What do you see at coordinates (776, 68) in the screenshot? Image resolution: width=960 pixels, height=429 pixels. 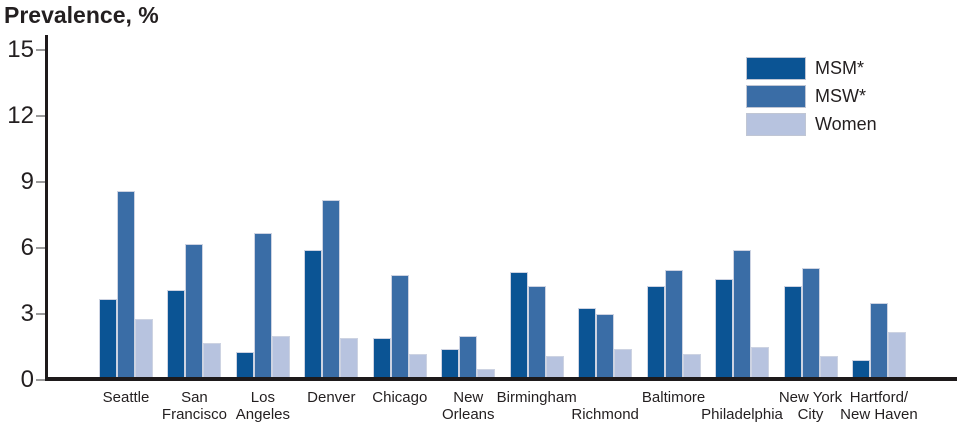 I see `legend-swatch-msm` at bounding box center [776, 68].